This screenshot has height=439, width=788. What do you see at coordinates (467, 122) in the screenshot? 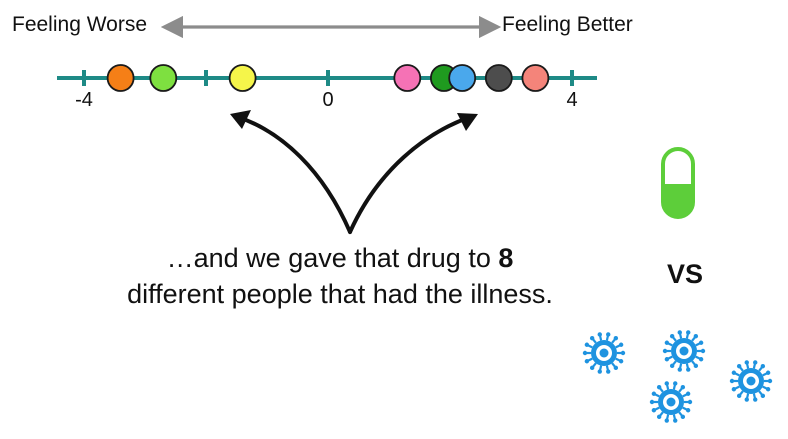
I see `right-curved-arrow-head` at bounding box center [467, 122].